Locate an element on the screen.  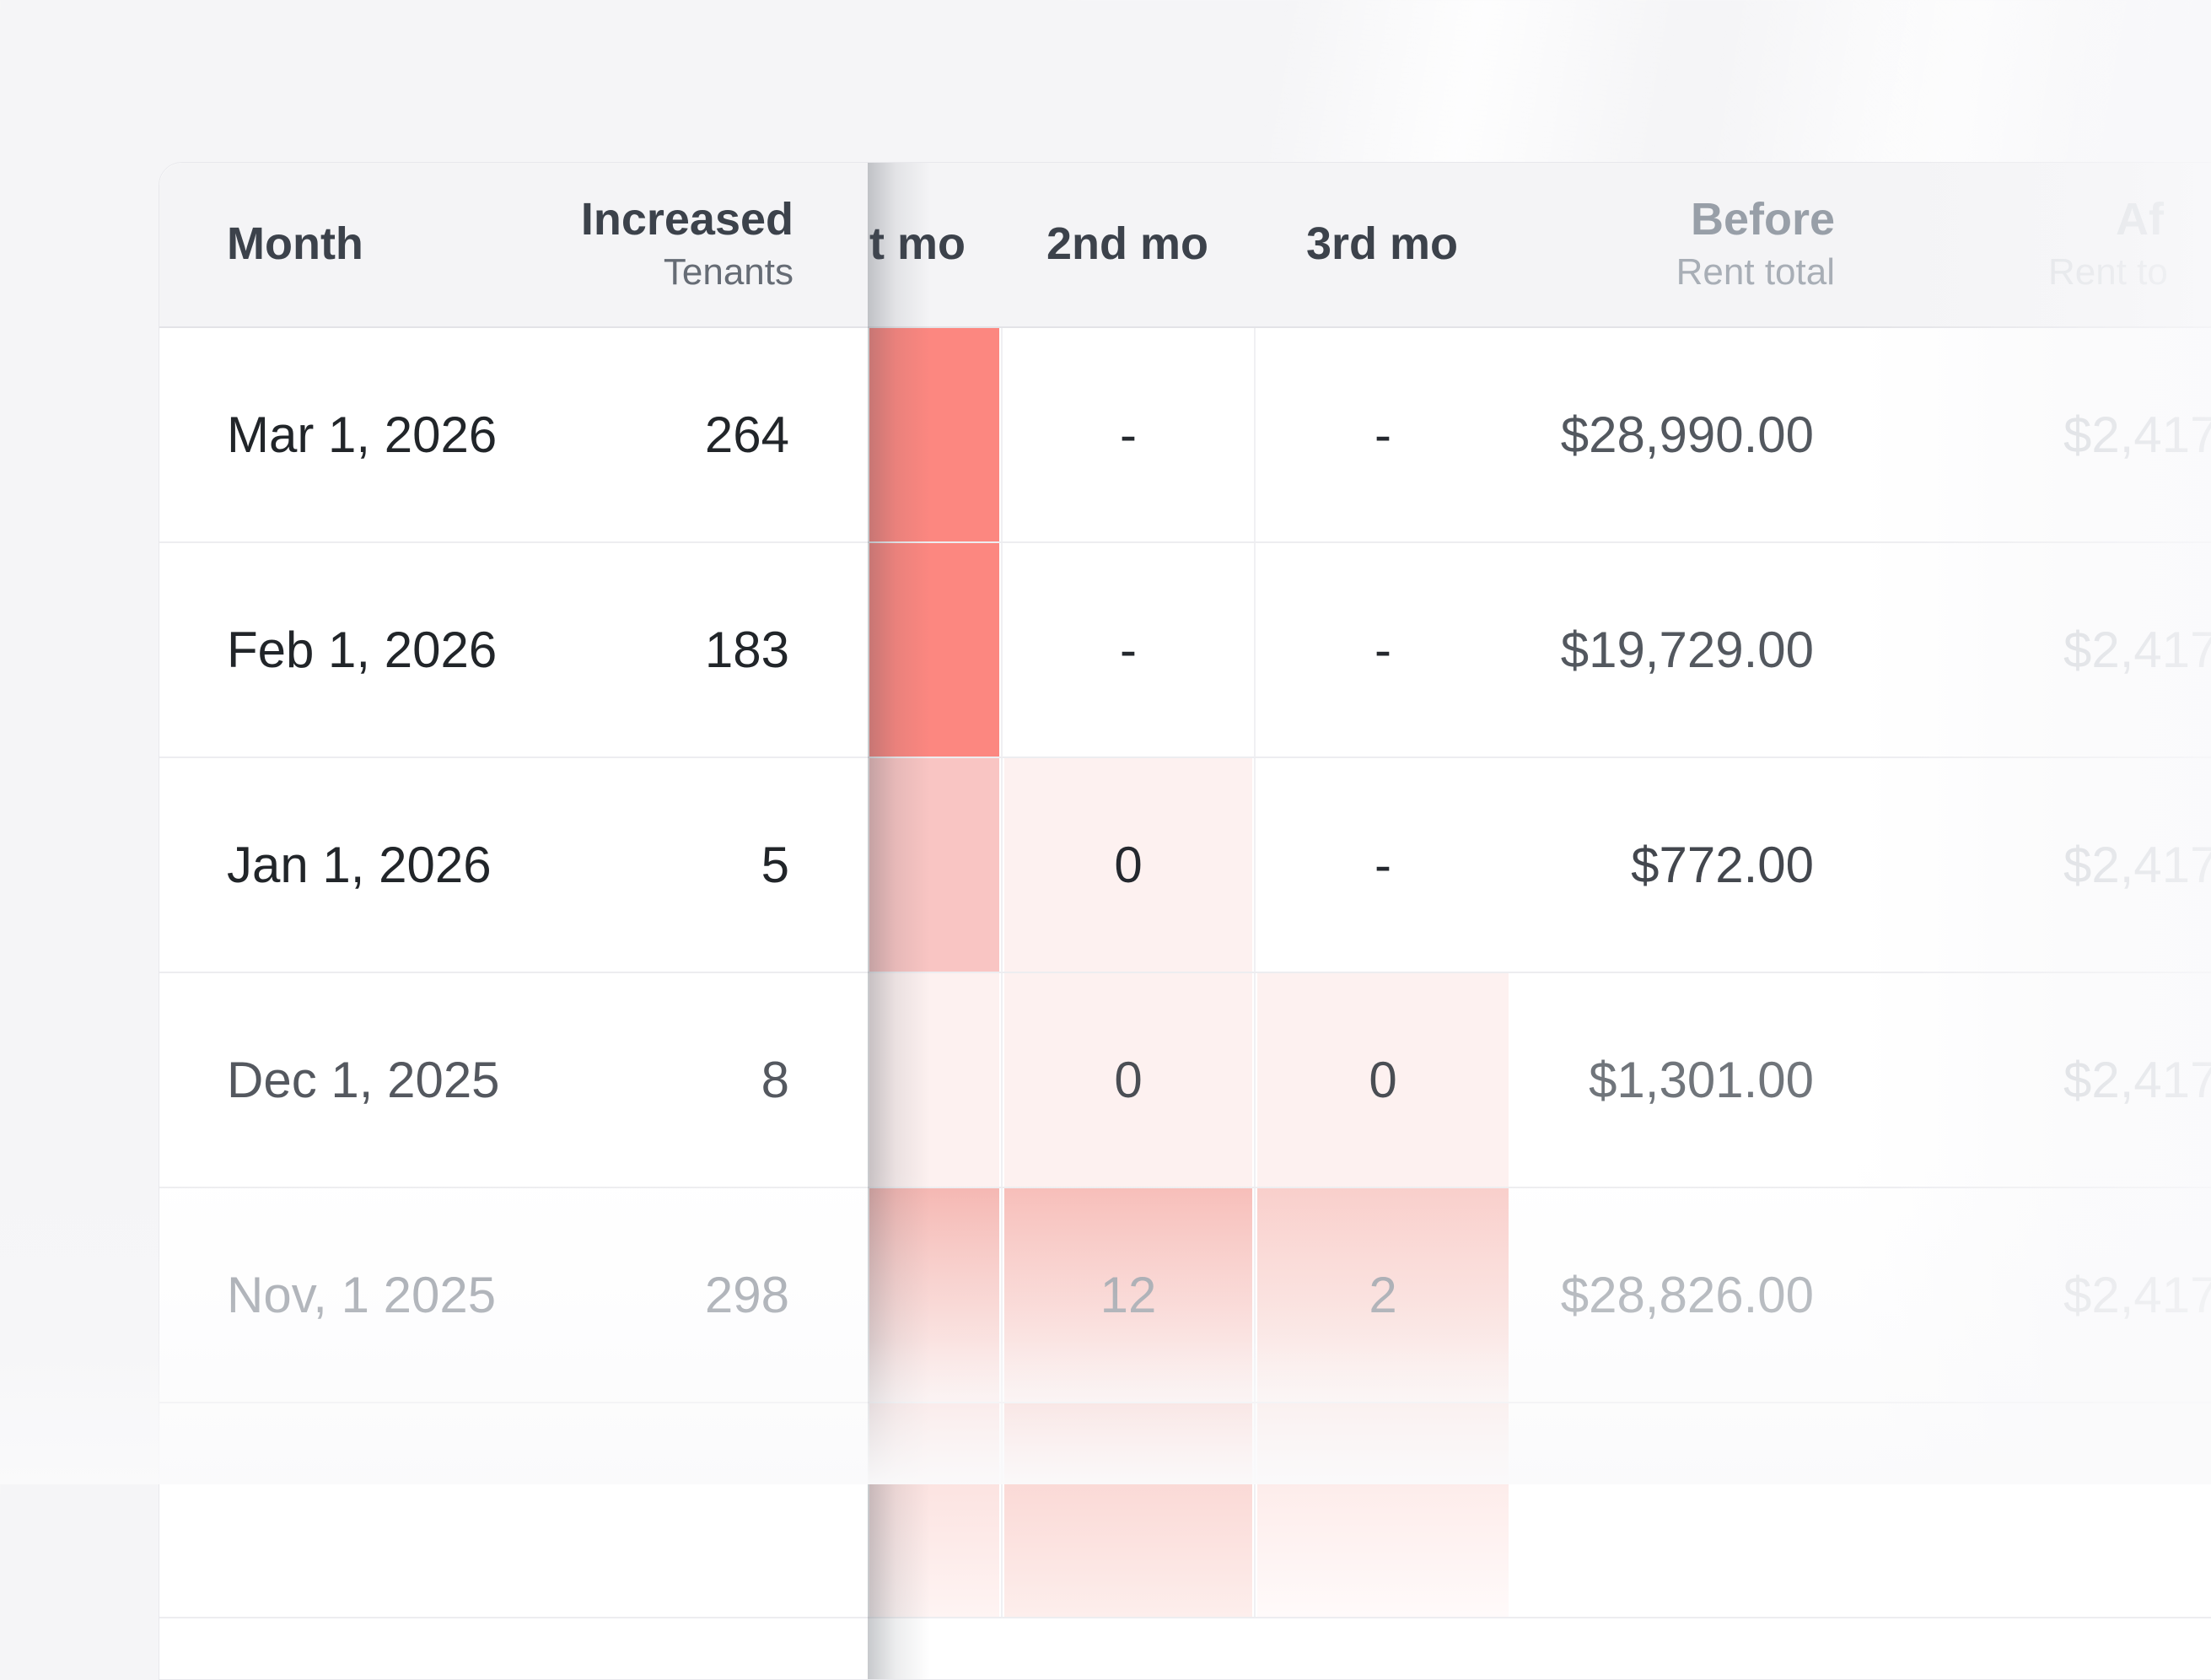
cell-increased-tenants: 183 is located at coordinates (746, 650).